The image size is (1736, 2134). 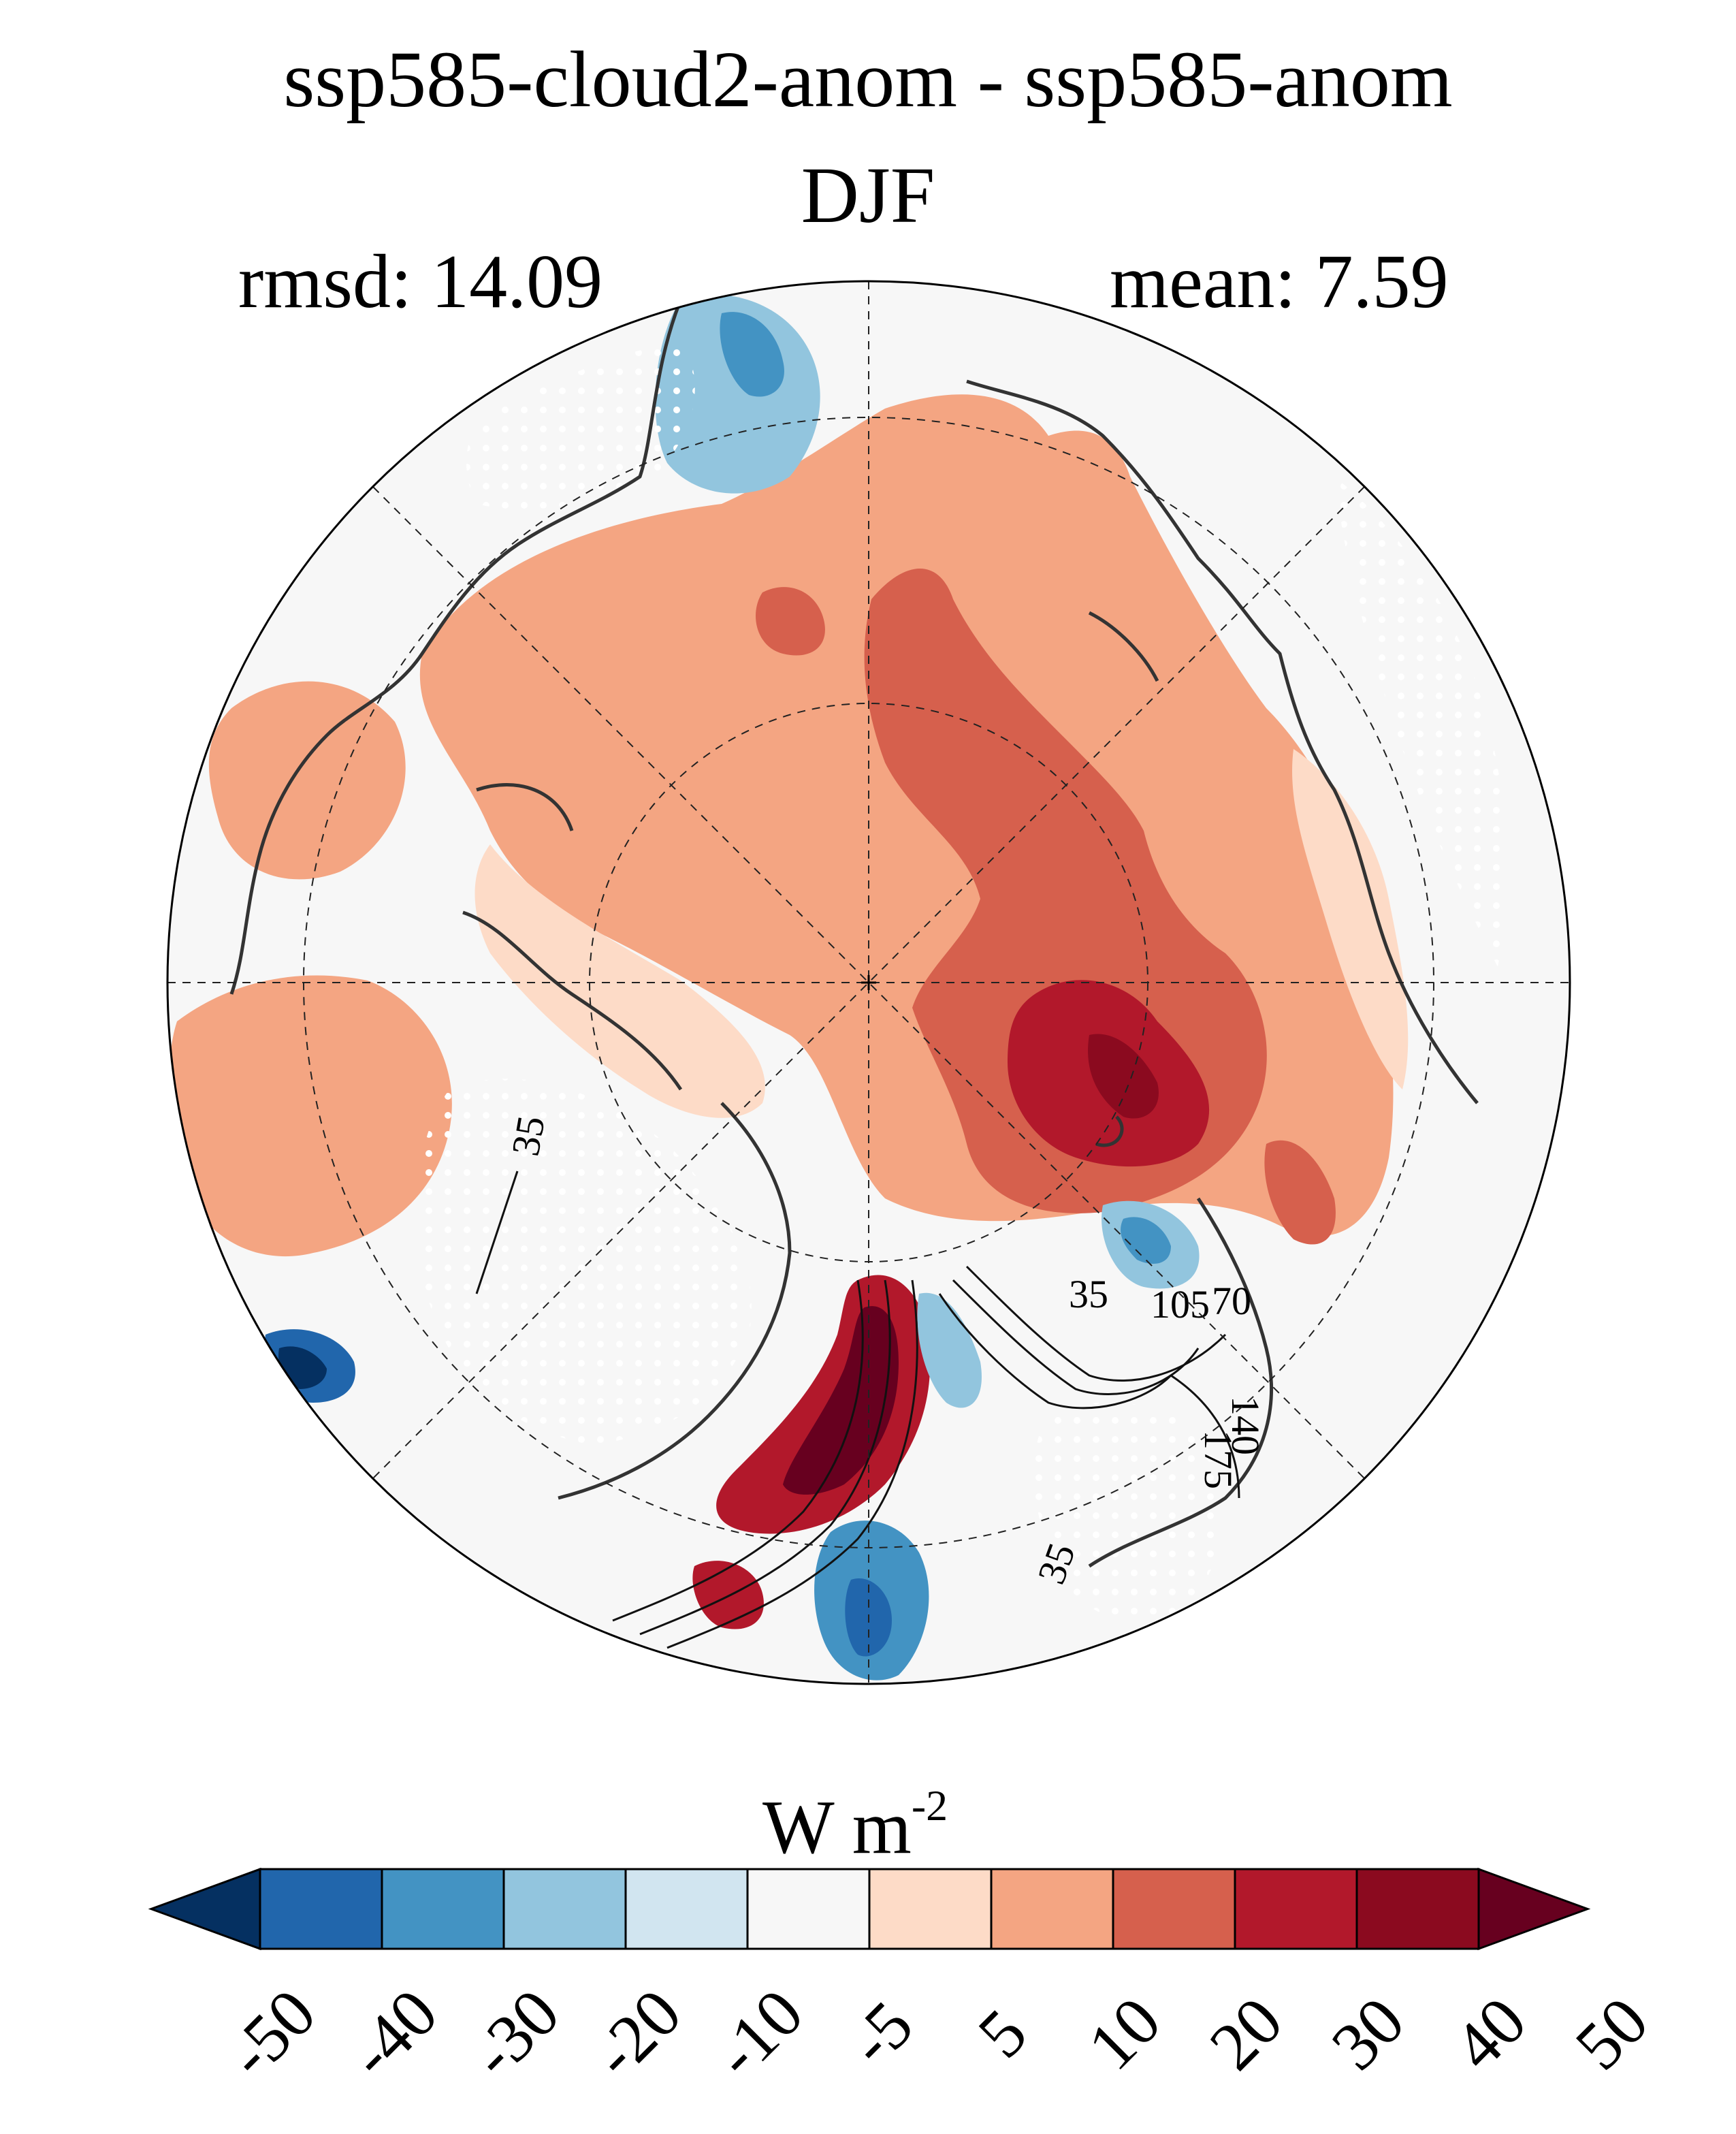 What do you see at coordinates (790, 621) in the screenshot?
I see `anomaly-region-20-30-spot` at bounding box center [790, 621].